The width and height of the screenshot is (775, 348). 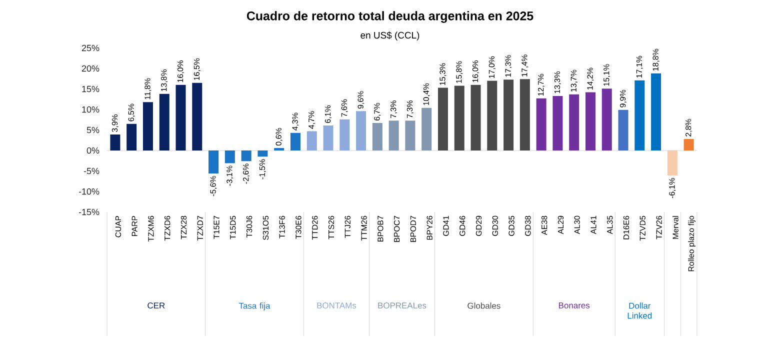 What do you see at coordinates (92, 171) in the screenshot?
I see `y-tick-label: -5%` at bounding box center [92, 171].